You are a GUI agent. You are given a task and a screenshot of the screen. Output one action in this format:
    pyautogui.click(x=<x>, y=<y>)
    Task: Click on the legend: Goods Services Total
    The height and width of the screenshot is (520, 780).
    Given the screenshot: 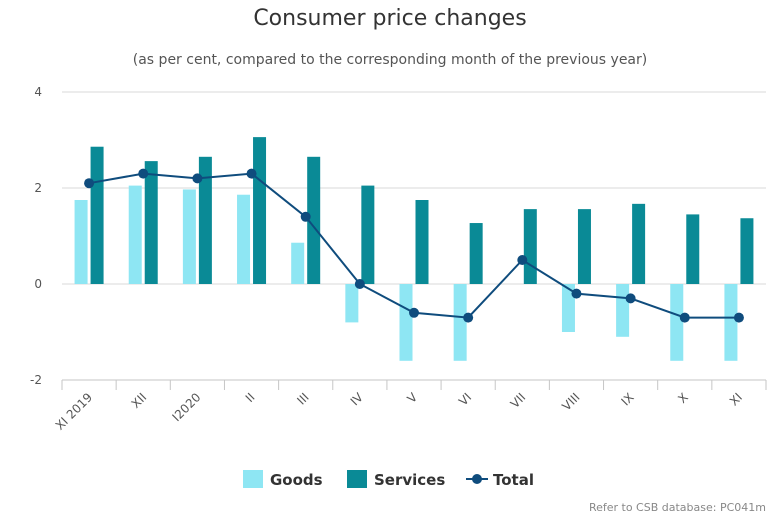 What is the action you would take?
    pyautogui.click(x=388, y=479)
    